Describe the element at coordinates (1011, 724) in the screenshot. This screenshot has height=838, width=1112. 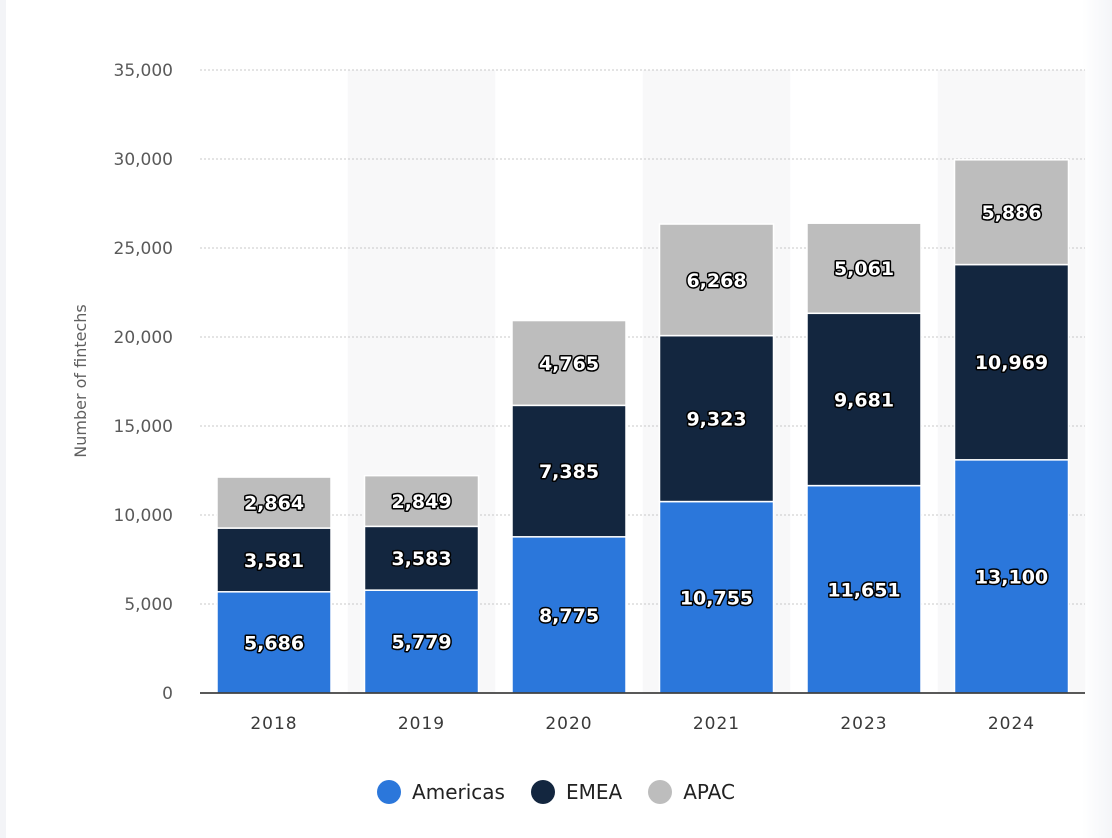
I see `x-tick-label-2024: 2024` at that location.